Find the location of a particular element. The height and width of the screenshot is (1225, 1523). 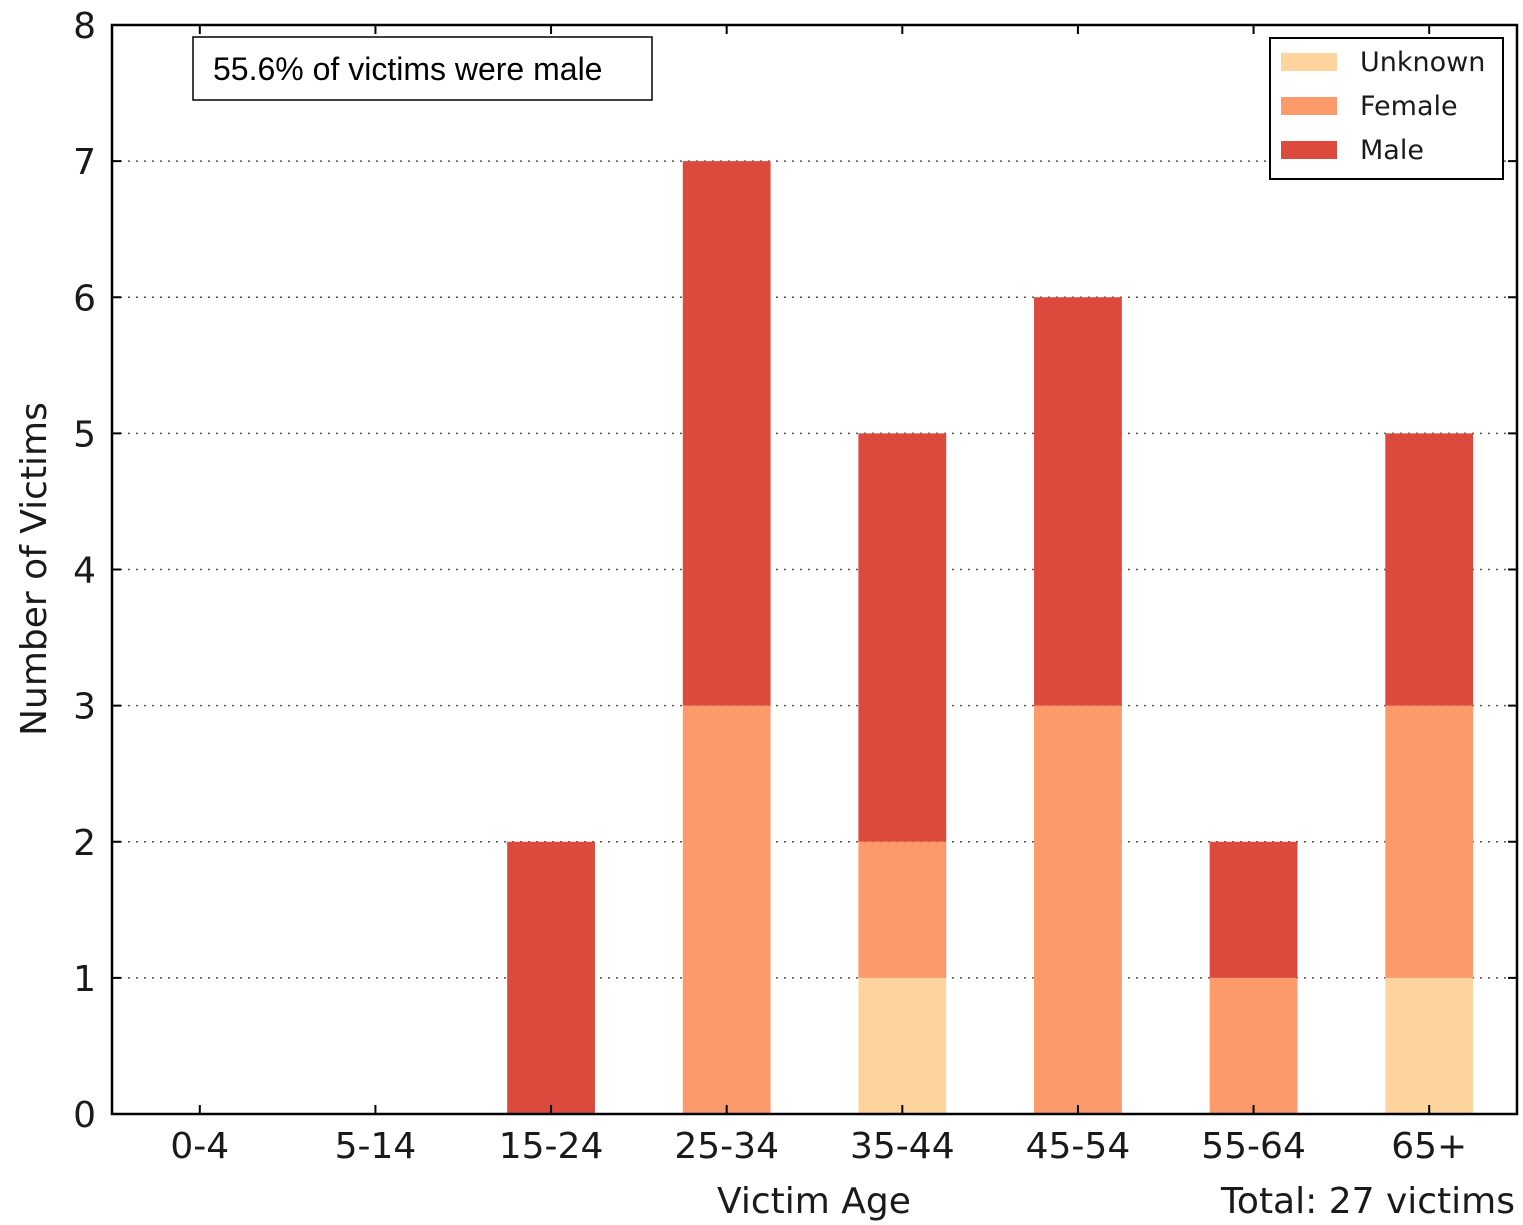

x-tick-label: 55-64 is located at coordinates (1253, 1146).